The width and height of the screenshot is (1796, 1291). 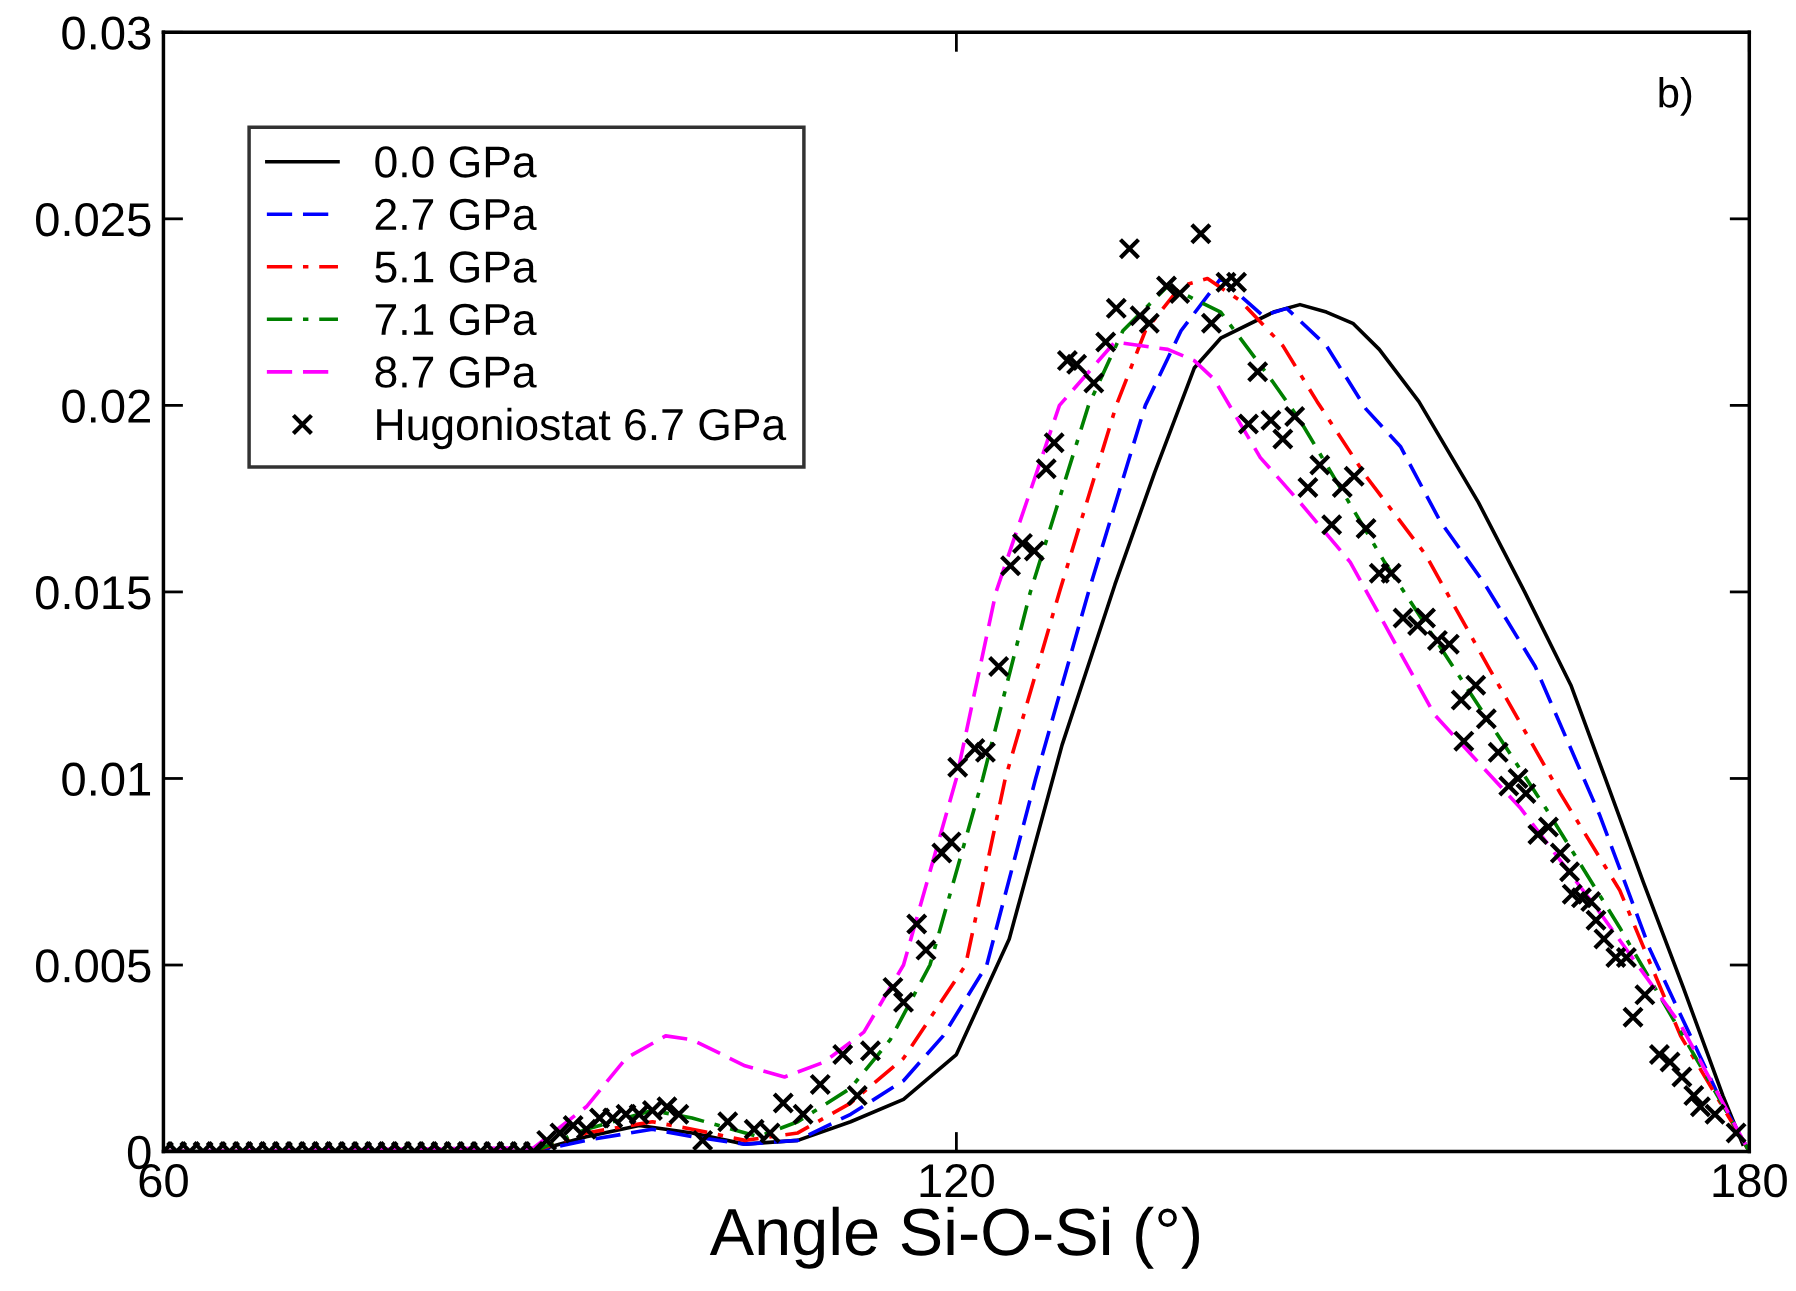 I want to click on legend-label: 2.7 GPa, so click(x=456, y=214).